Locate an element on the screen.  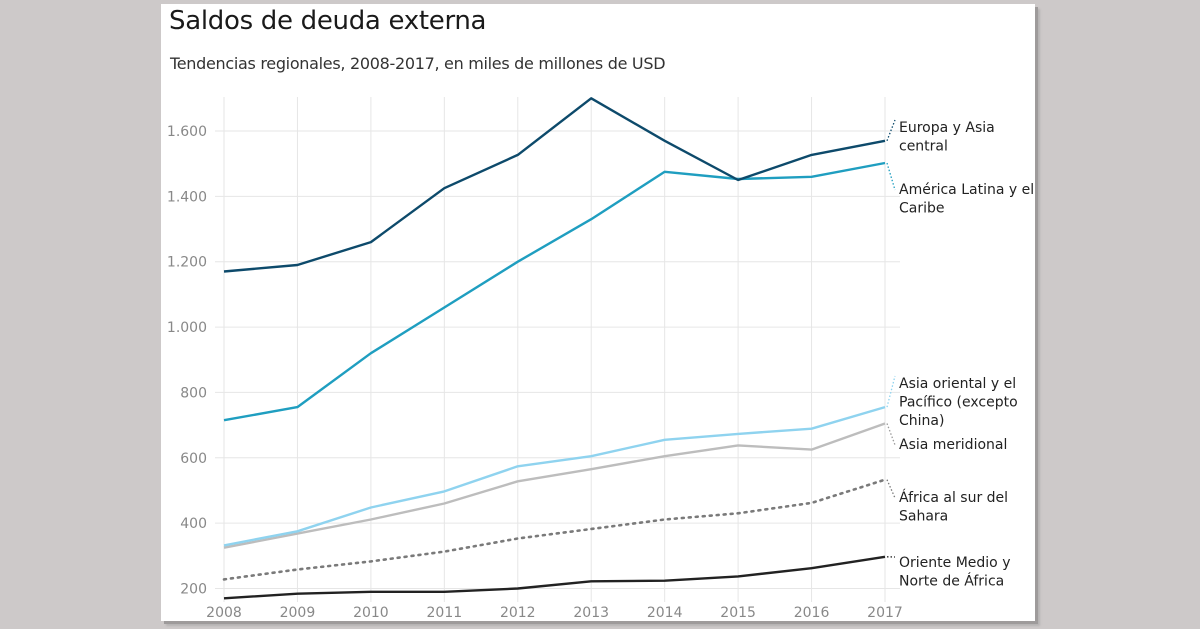
x-tick-label: 2008 is located at coordinates (224, 613).